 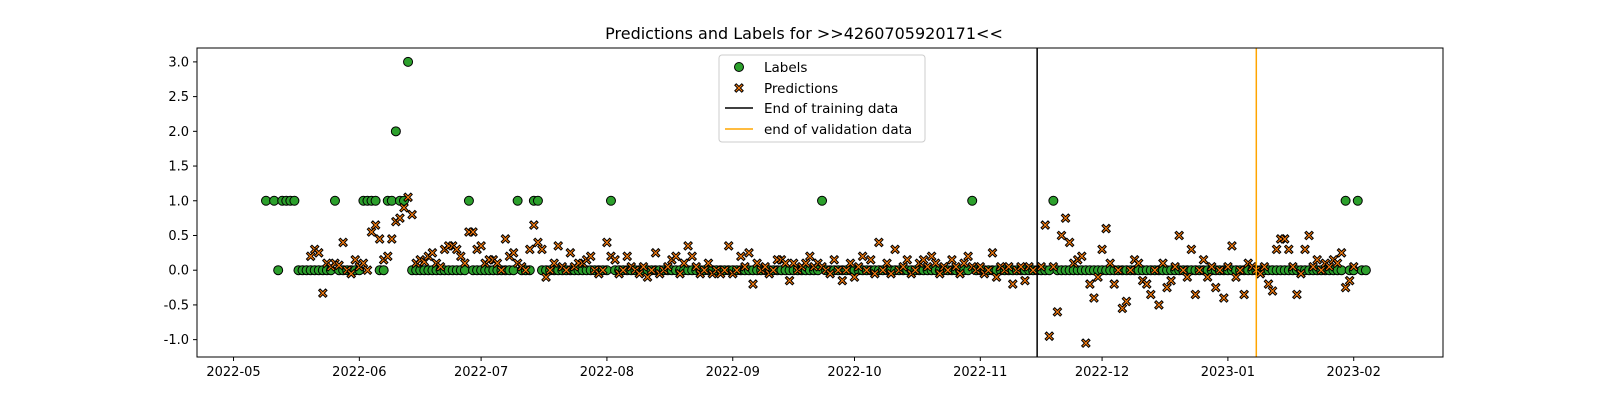 What do you see at coordinates (838, 130) in the screenshot?
I see `legend-validation-text: end of validation data` at bounding box center [838, 130].